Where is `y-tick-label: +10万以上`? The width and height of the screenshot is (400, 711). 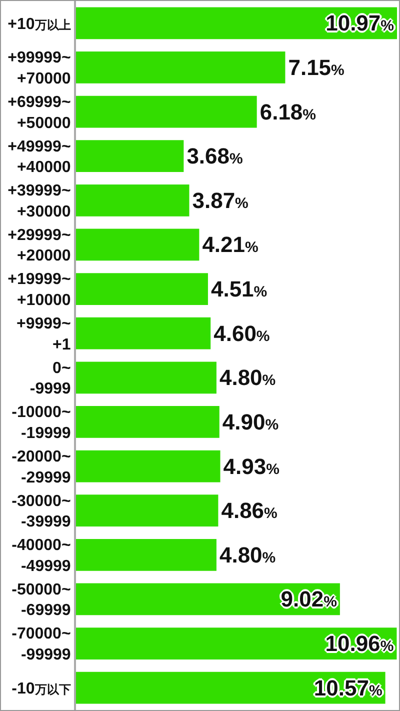
y-tick-label: +10万以上 is located at coordinates (39, 24).